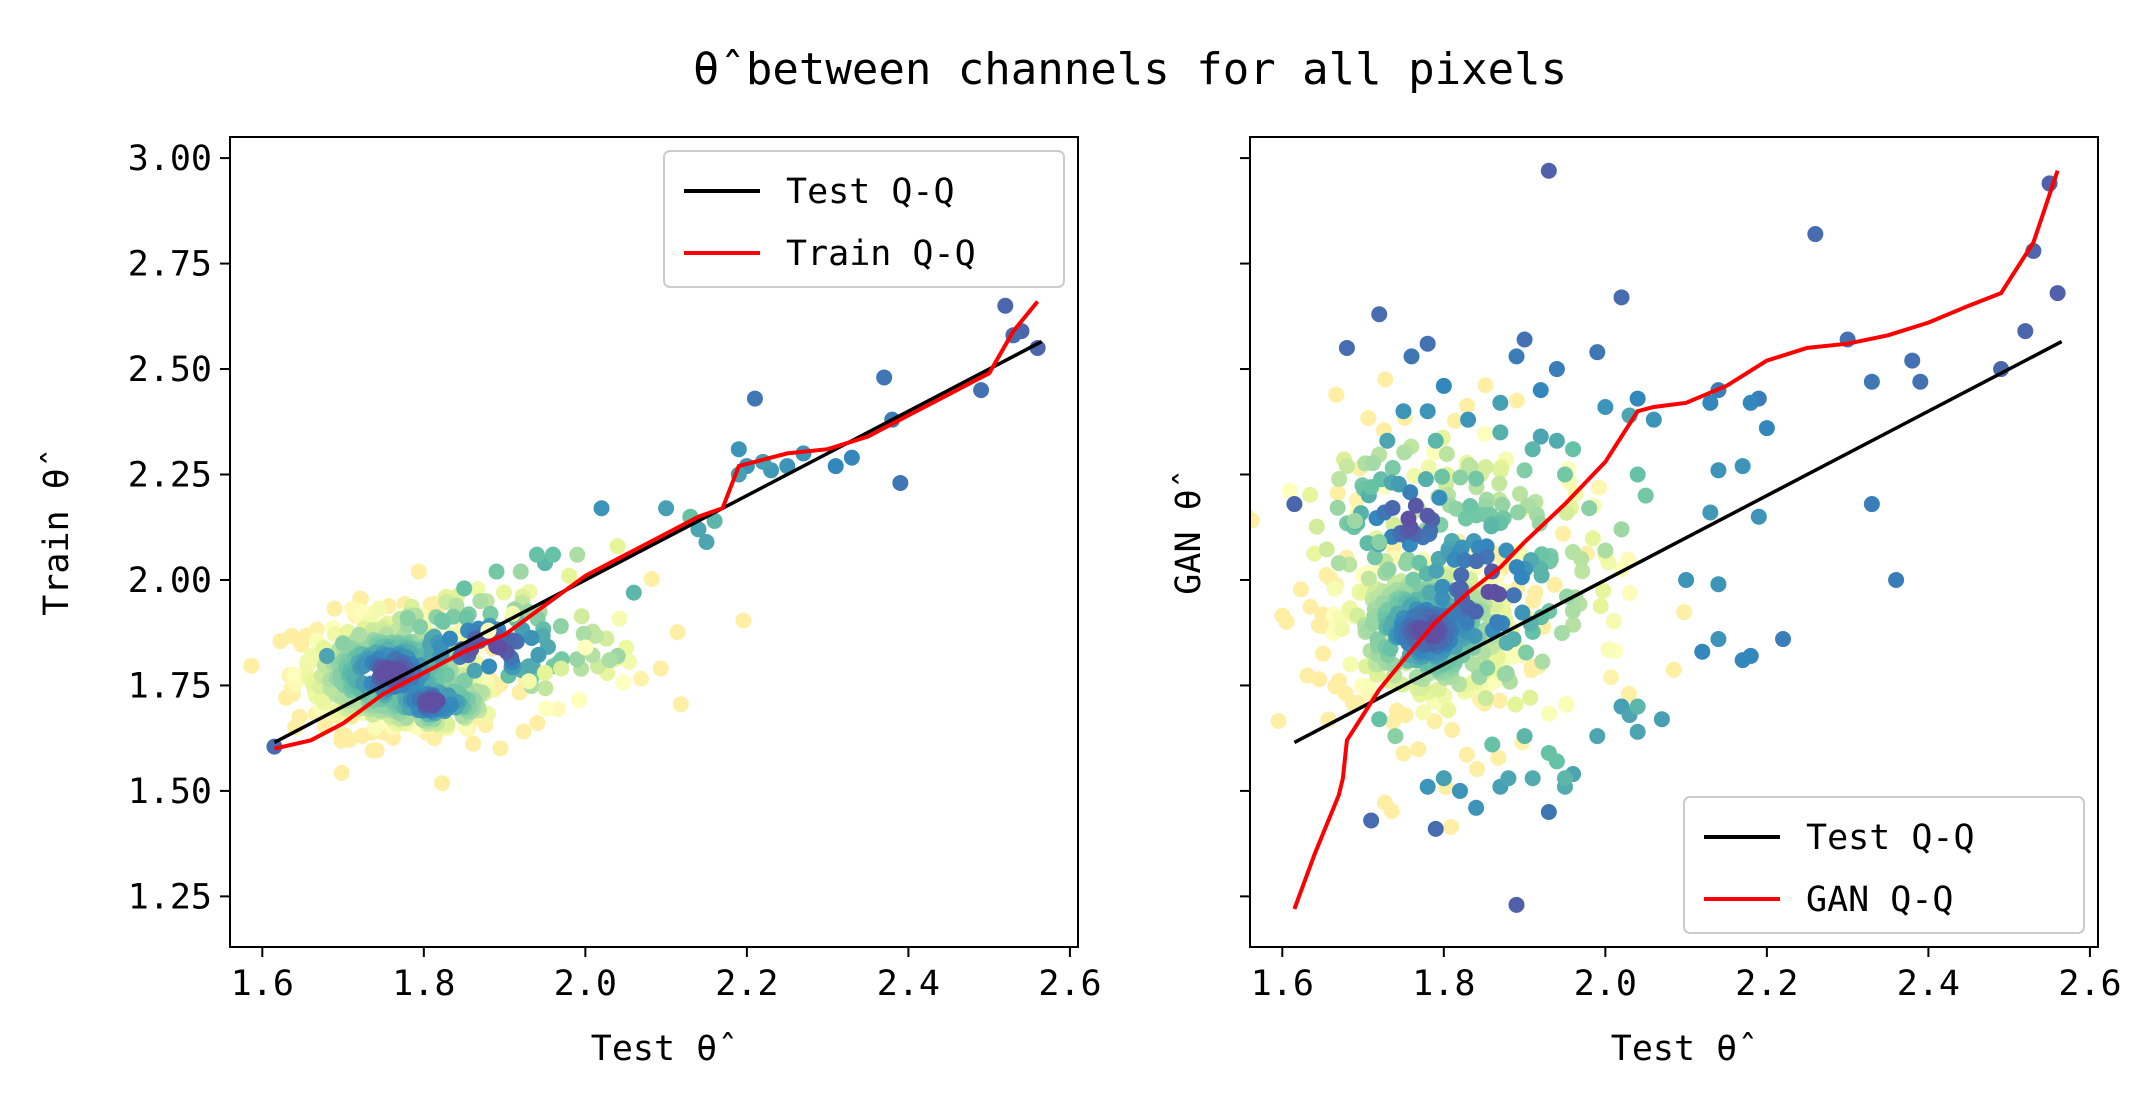  What do you see at coordinates (881, 254) in the screenshot?
I see `legend-entry: Train Q-Q` at bounding box center [881, 254].